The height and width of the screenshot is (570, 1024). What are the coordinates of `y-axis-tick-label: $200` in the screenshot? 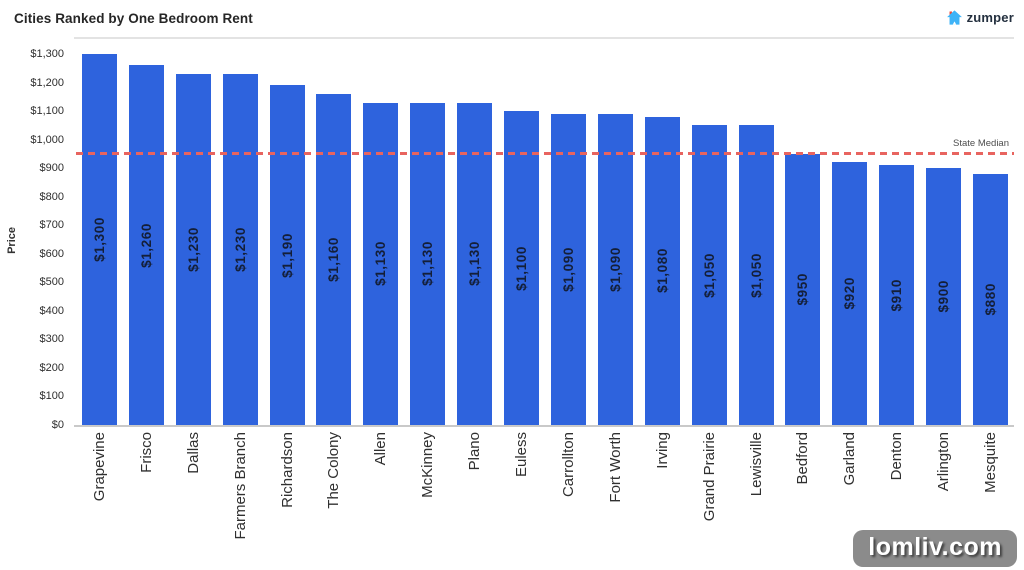 It's located at (51, 367).